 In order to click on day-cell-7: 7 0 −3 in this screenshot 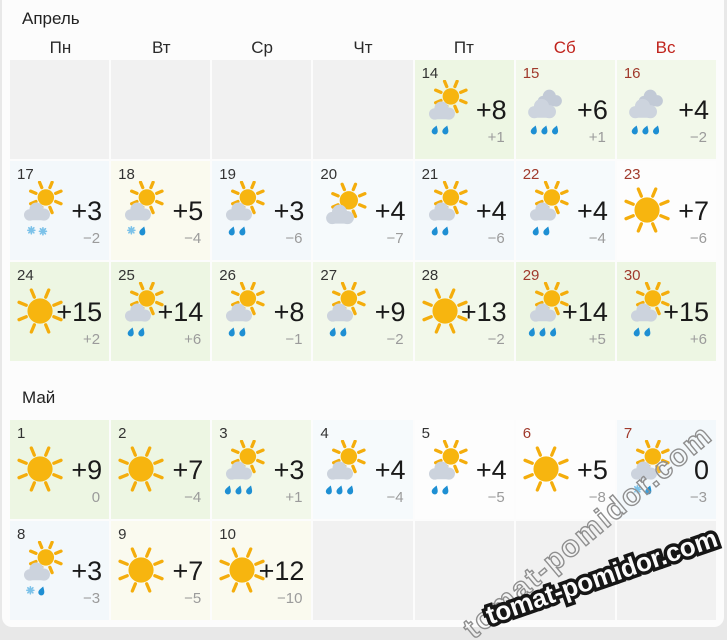, I will do `click(666, 469)`.